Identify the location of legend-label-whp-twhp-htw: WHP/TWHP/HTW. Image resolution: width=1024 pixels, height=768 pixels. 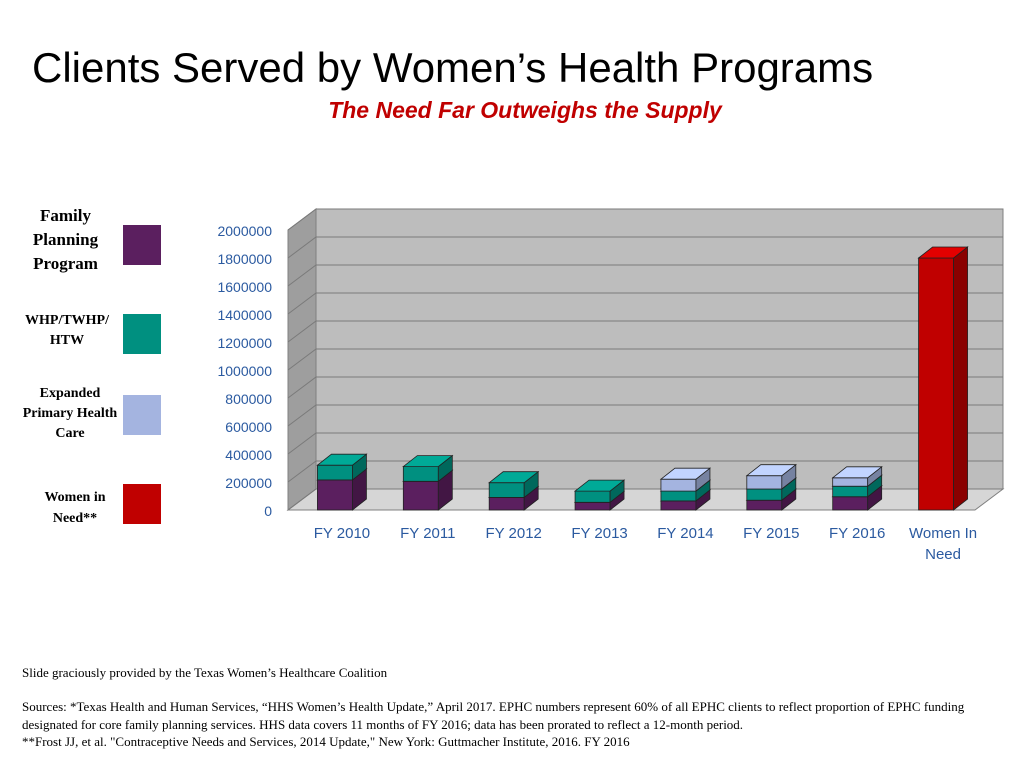
(67, 330).